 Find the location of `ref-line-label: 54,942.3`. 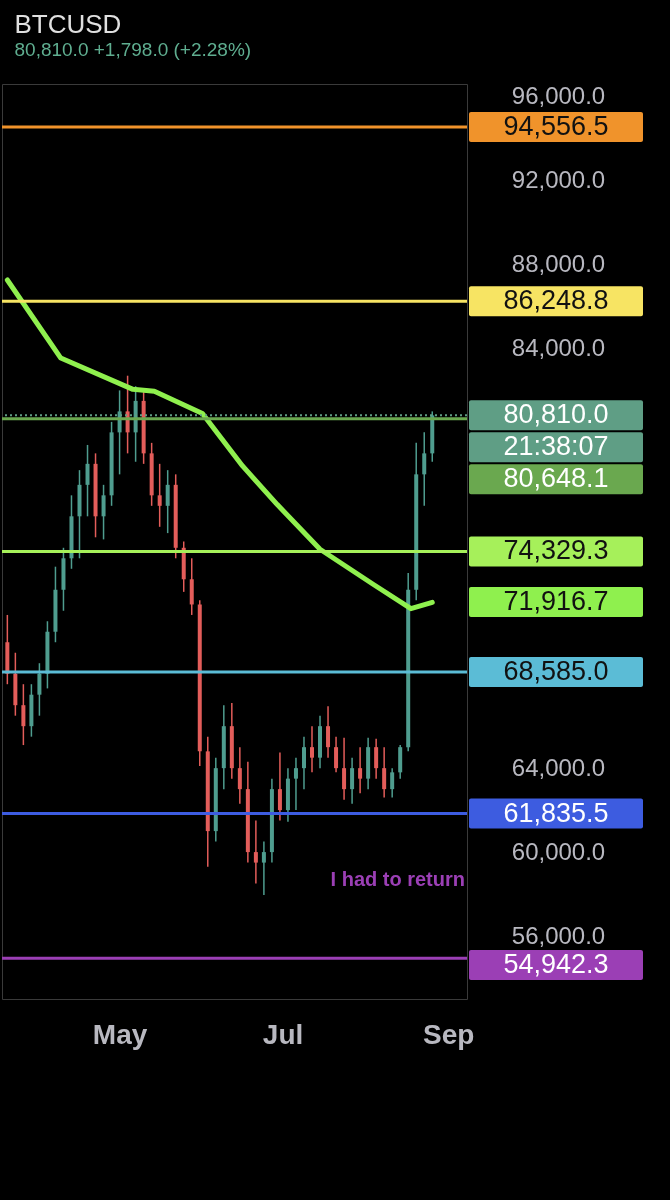

ref-line-label: 54,942.3 is located at coordinates (556, 964).